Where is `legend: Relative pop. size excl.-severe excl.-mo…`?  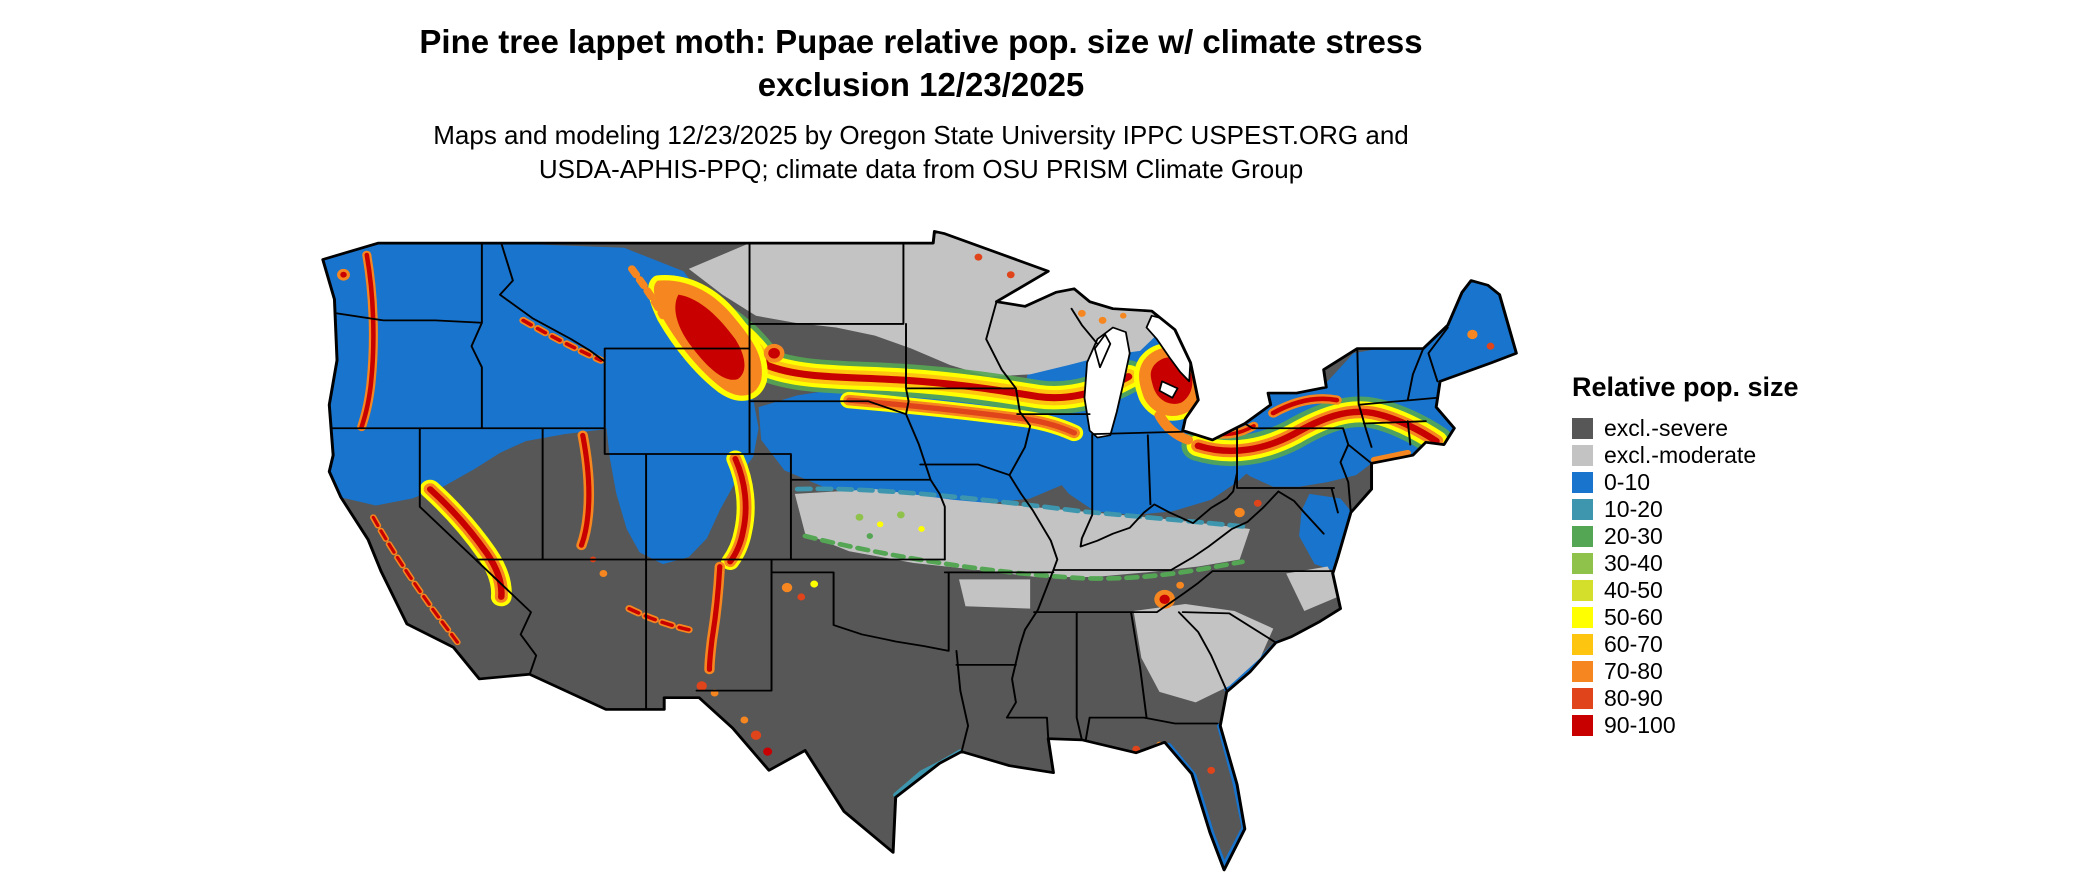
legend: Relative pop. size excl.-severe excl.-mo… is located at coordinates (1685, 555).